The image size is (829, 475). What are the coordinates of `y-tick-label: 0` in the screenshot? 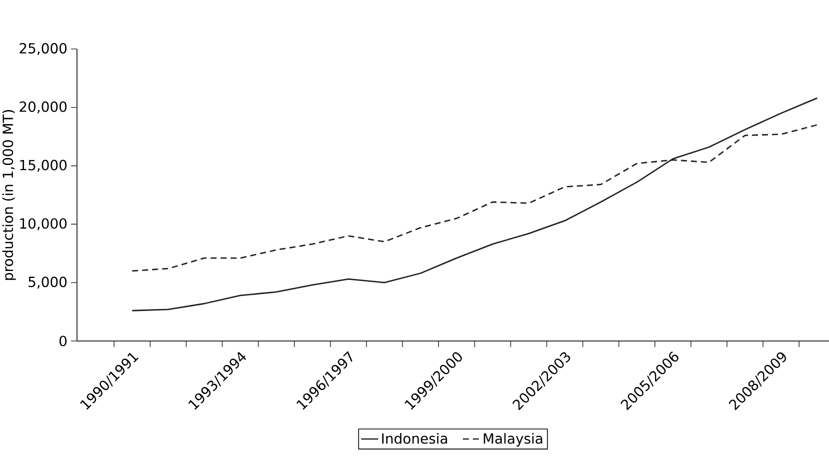 It's located at (63, 341).